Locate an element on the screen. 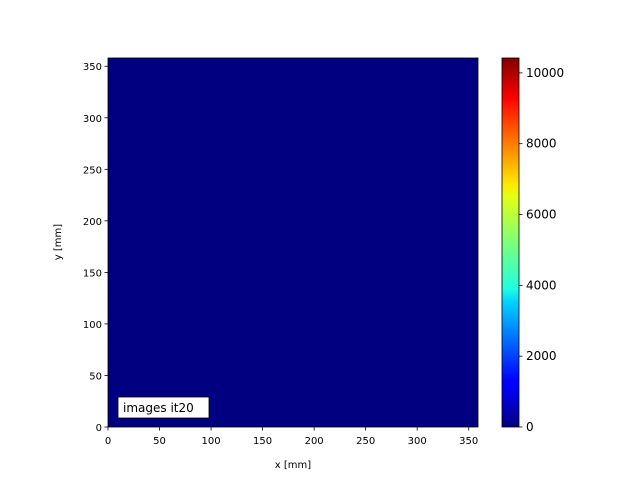 This screenshot has height=484, width=640. colorbar-tick-label: 2000 is located at coordinates (541, 356).